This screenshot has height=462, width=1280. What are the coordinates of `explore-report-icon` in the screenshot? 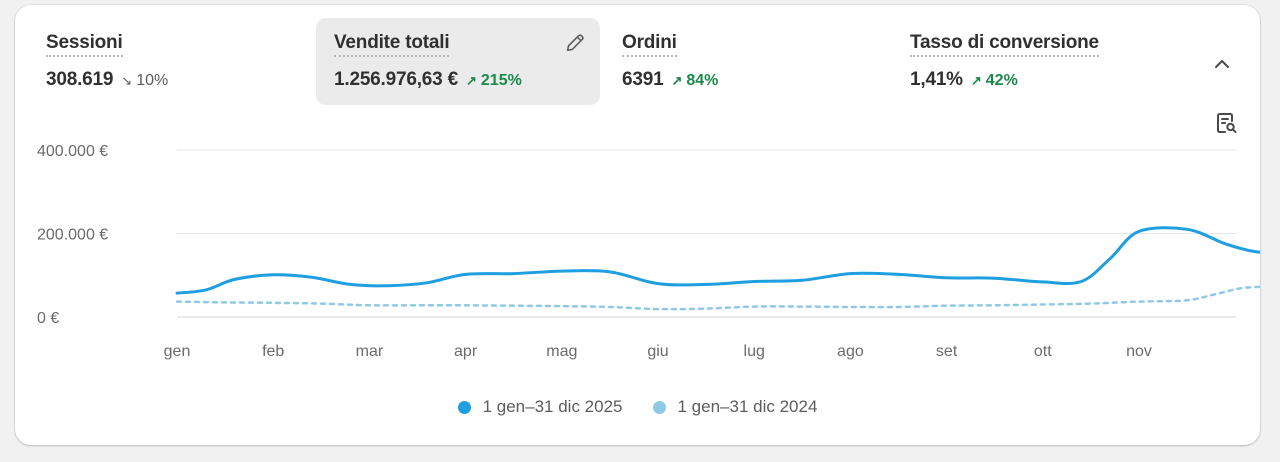 It's located at (1226, 123).